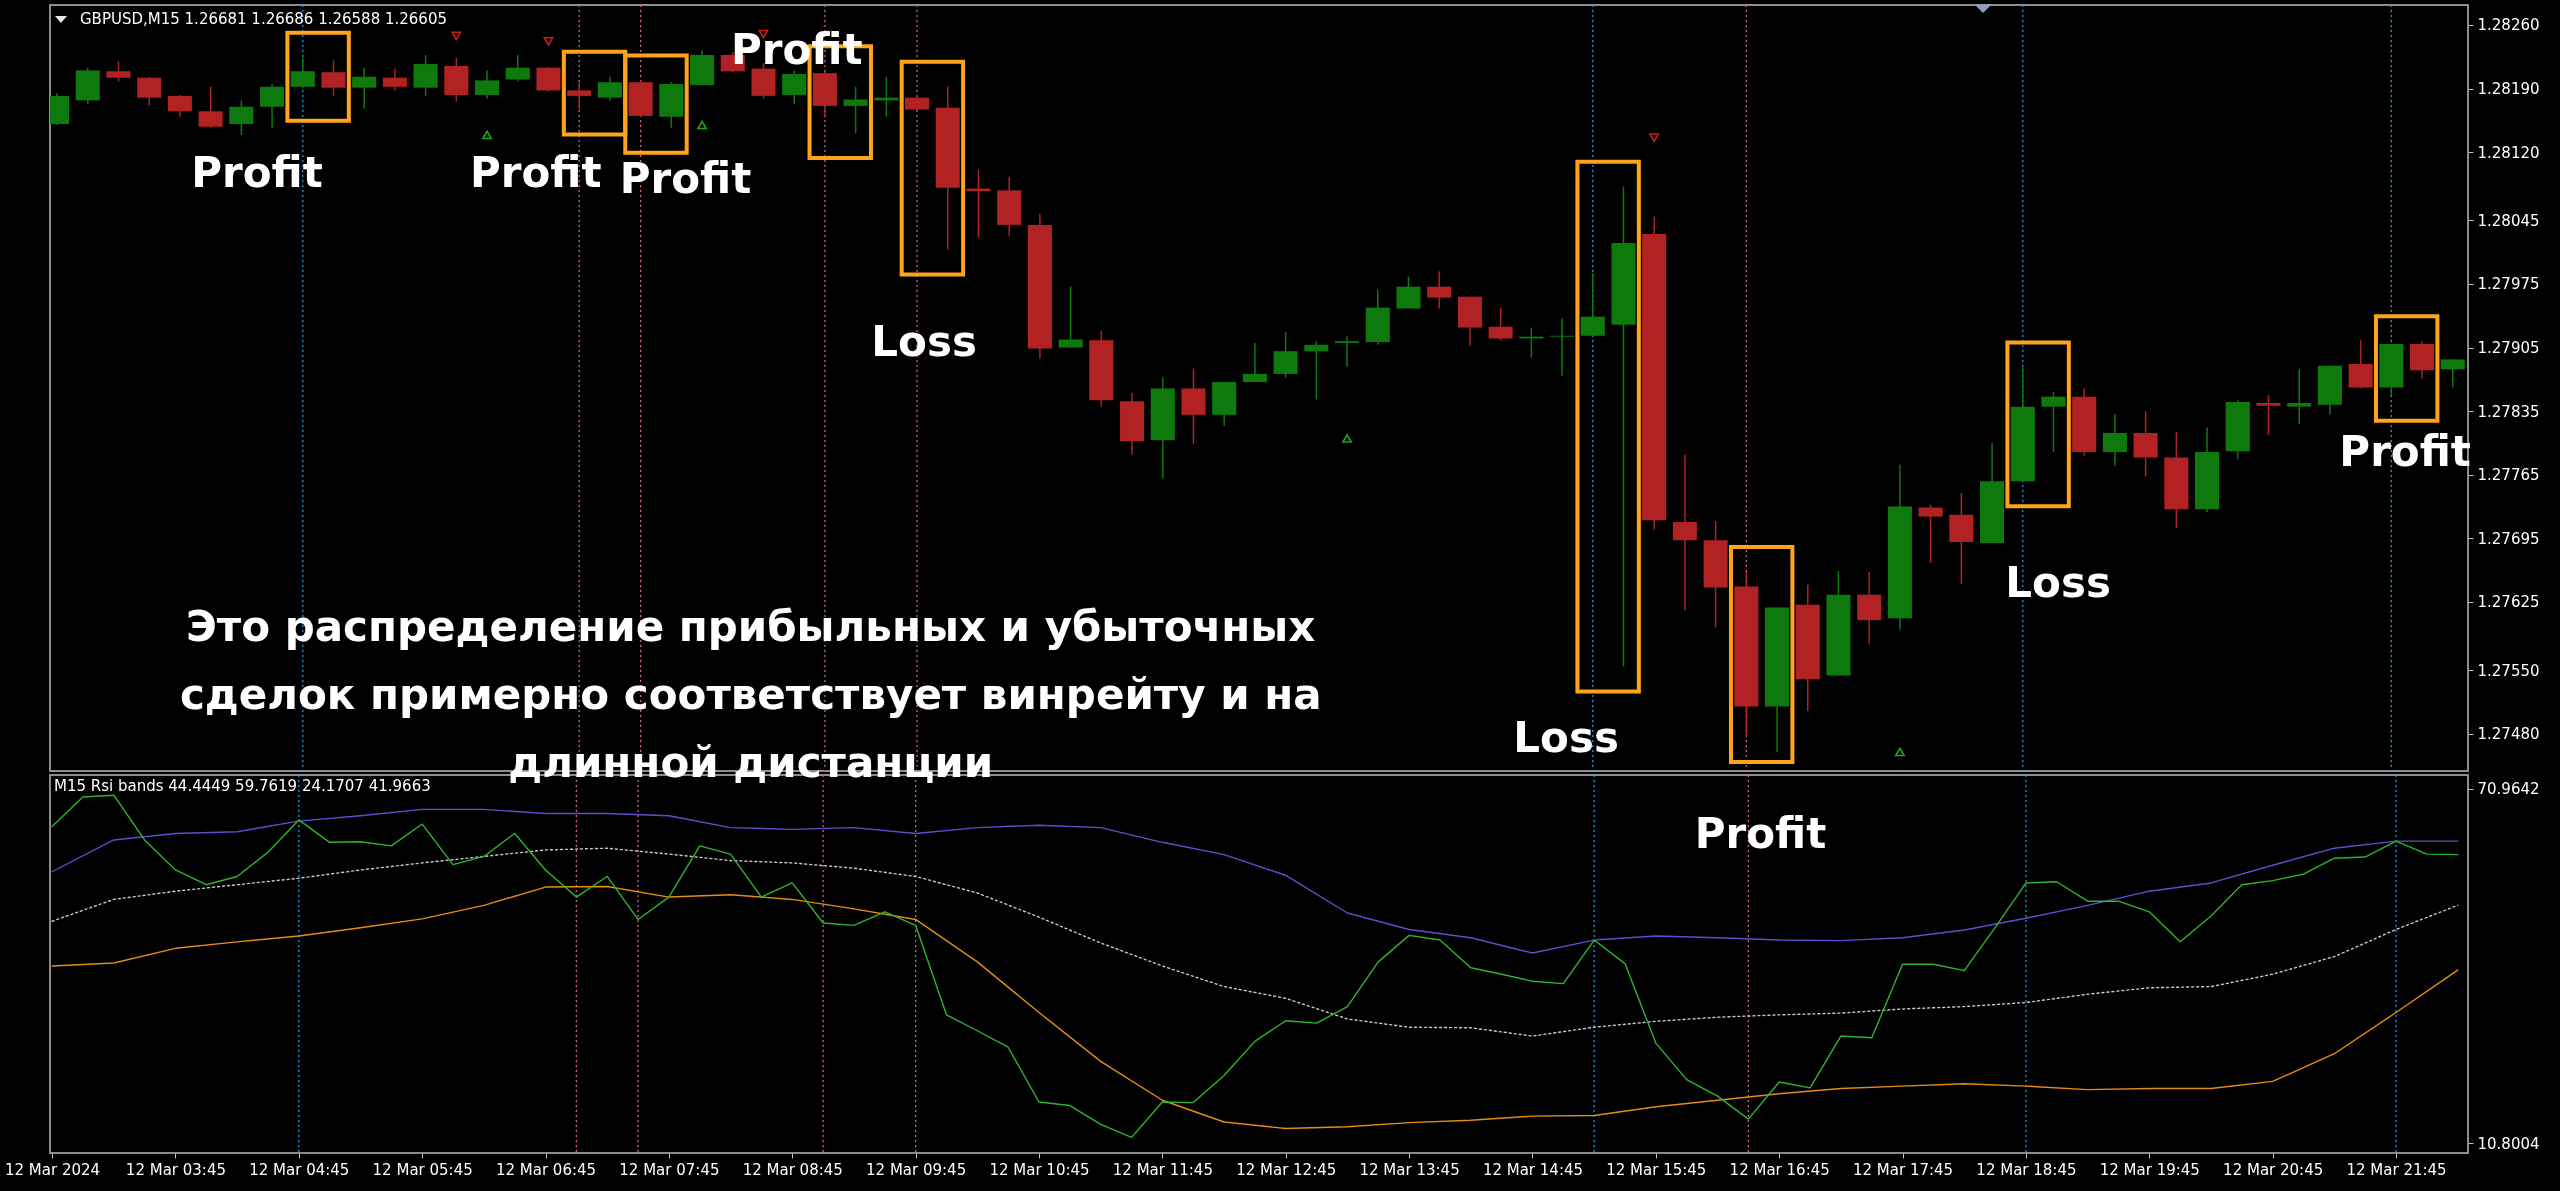 Image resolution: width=2560 pixels, height=1191 pixels. I want to click on x-tick-label: 12 Mar 10:45, so click(1039, 1169).